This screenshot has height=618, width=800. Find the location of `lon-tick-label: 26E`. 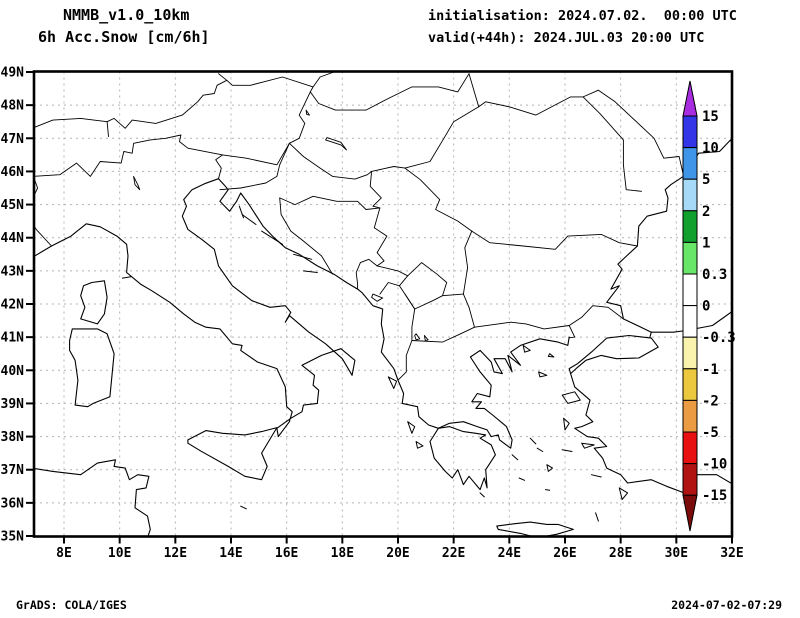

lon-tick-label: 26E is located at coordinates (564, 553).